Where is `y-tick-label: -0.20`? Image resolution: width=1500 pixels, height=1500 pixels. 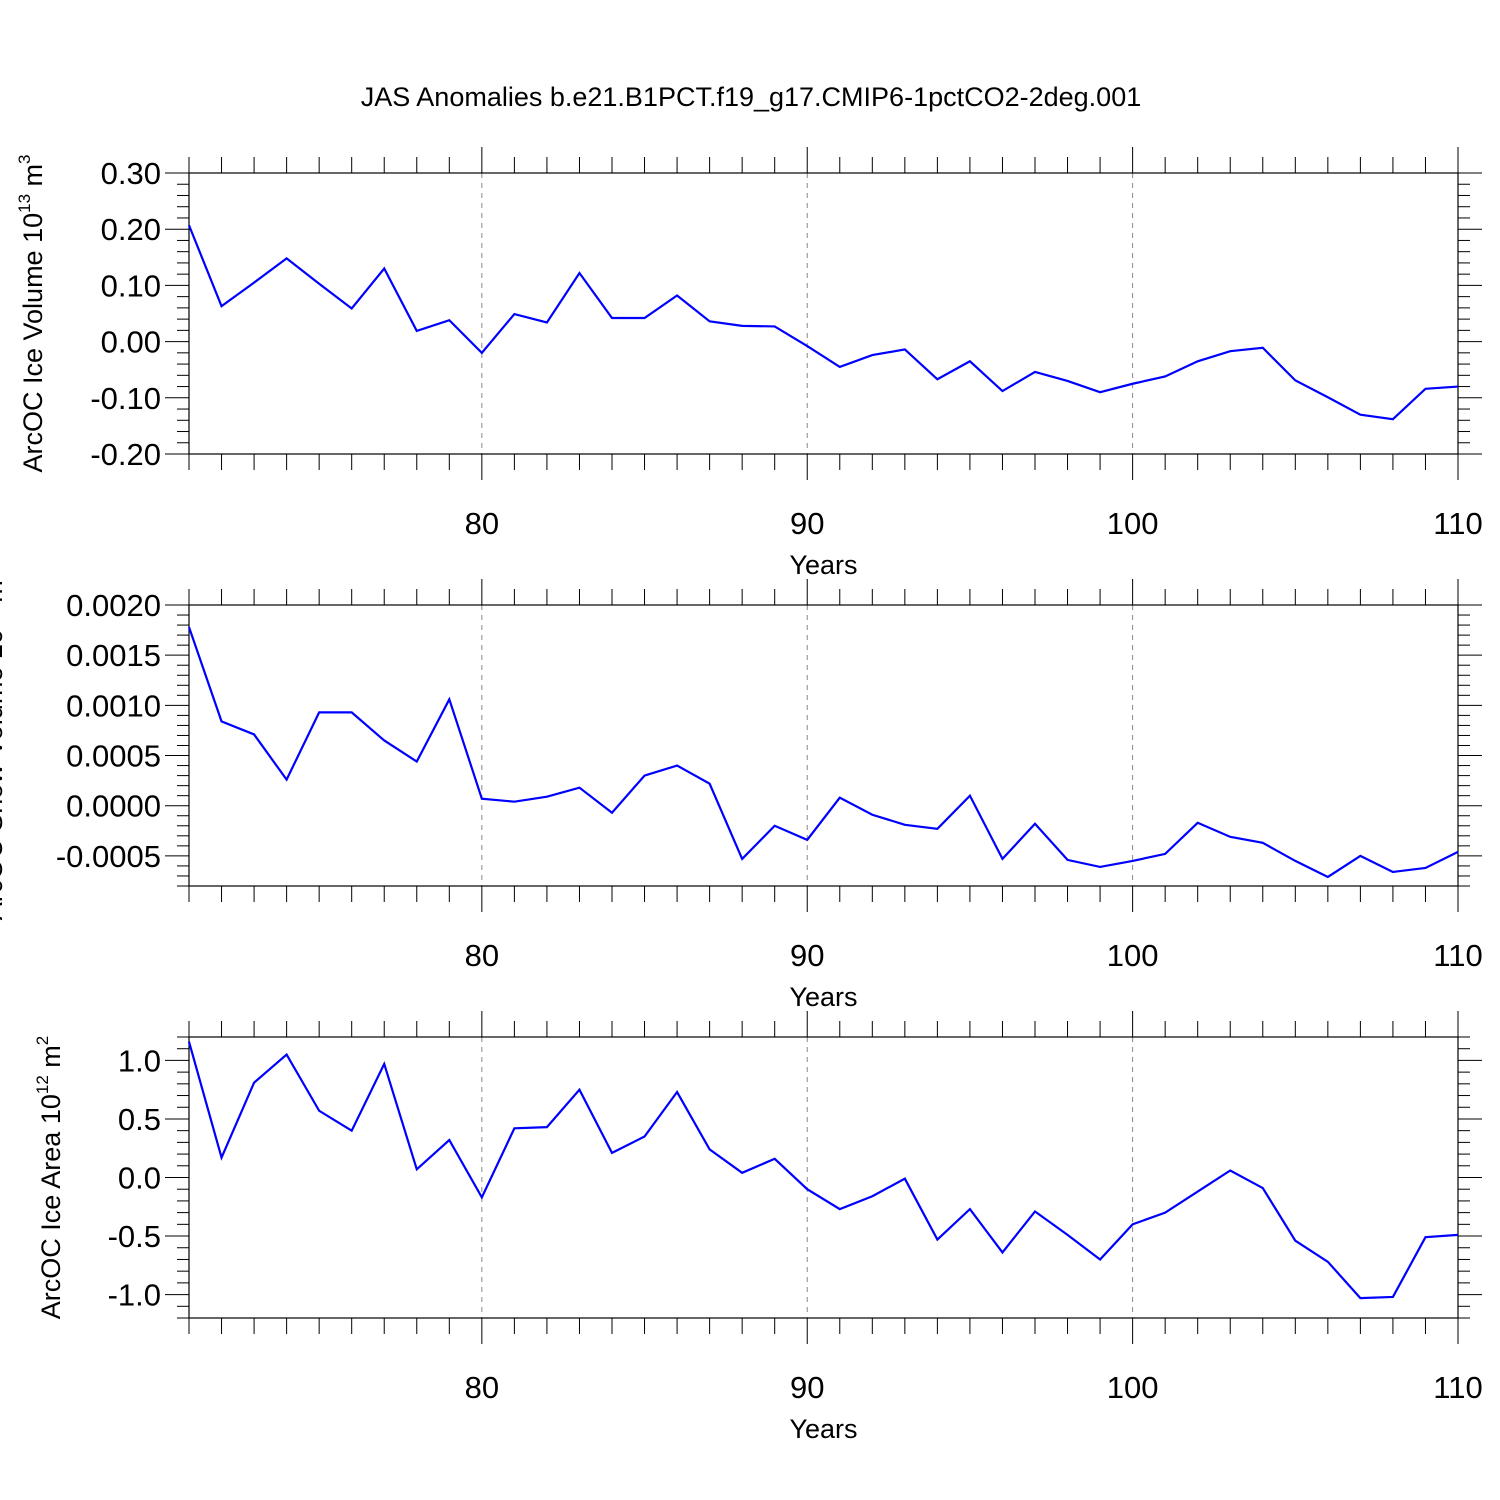
y-tick-label: -0.20 is located at coordinates (125, 454).